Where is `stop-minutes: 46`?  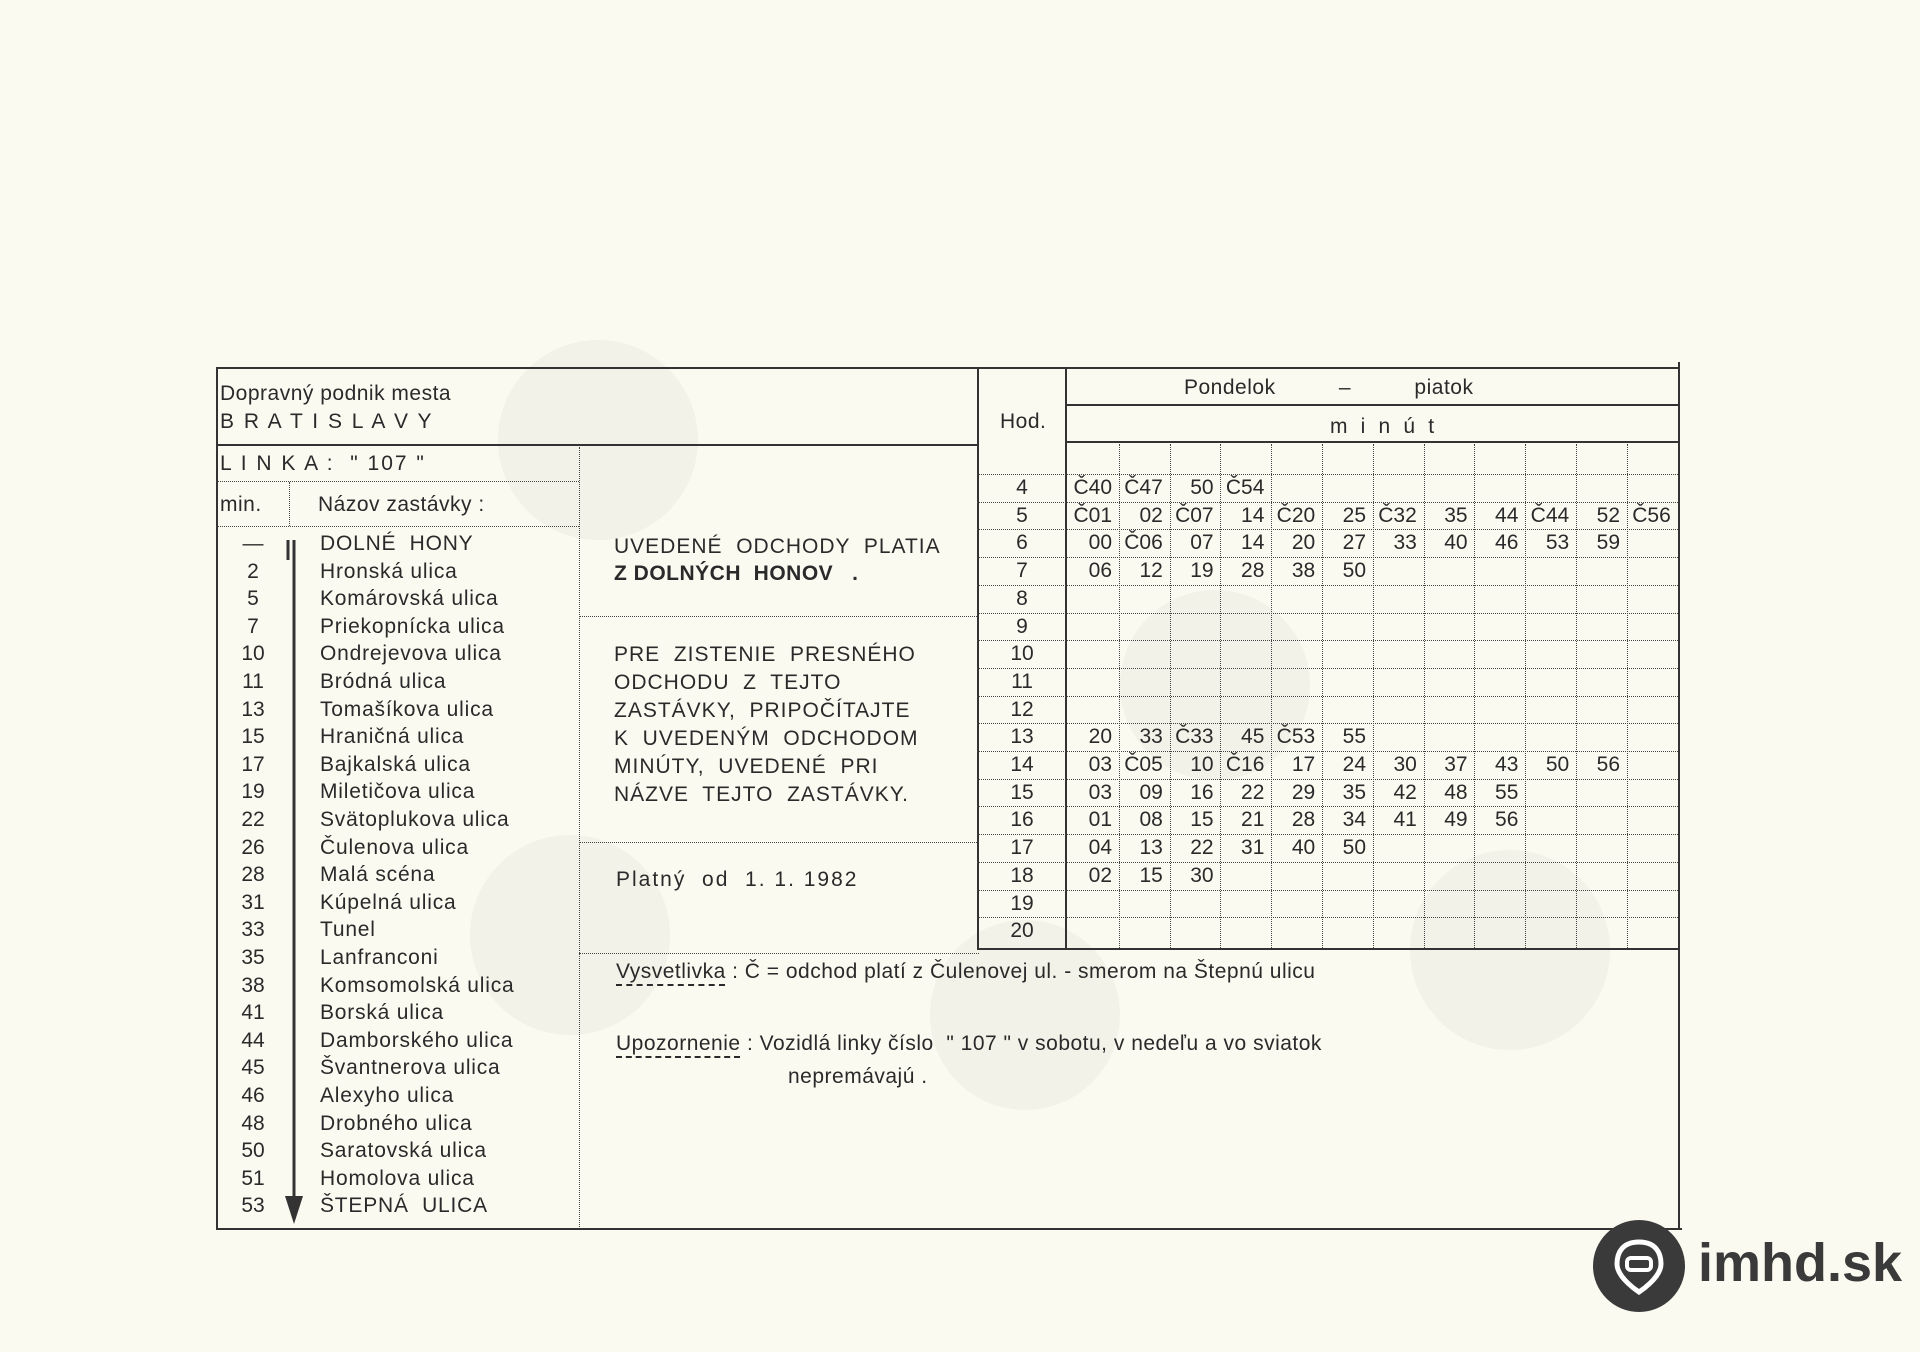 stop-minutes: 46 is located at coordinates (253, 1095).